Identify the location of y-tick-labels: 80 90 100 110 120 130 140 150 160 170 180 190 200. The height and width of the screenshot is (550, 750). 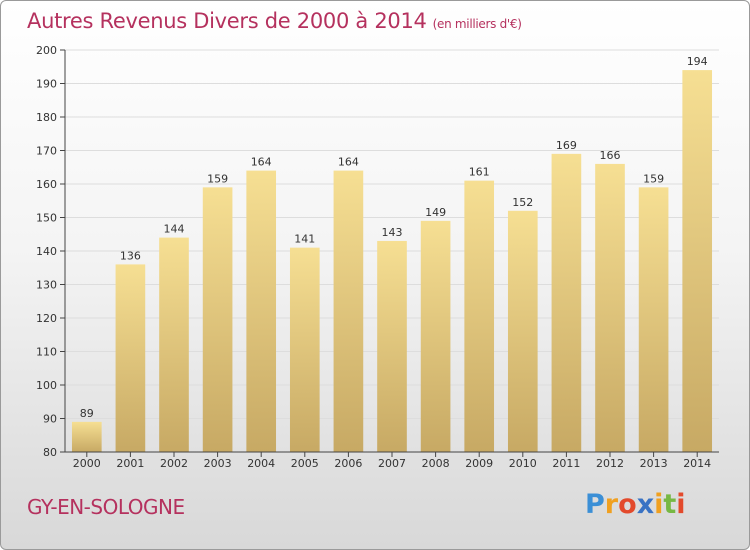
(46, 251).